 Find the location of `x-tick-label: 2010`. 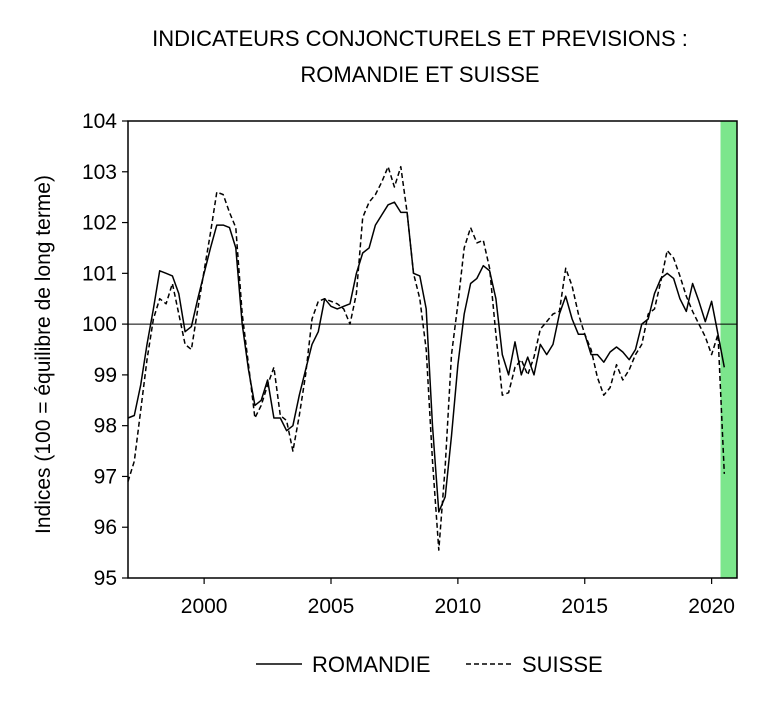

x-tick-label: 2010 is located at coordinates (458, 606).